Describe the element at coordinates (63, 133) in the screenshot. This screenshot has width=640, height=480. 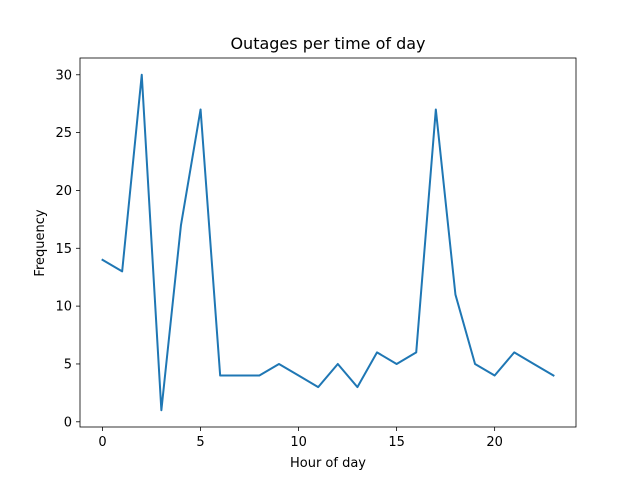
I see `y-tick-label: 25` at that location.